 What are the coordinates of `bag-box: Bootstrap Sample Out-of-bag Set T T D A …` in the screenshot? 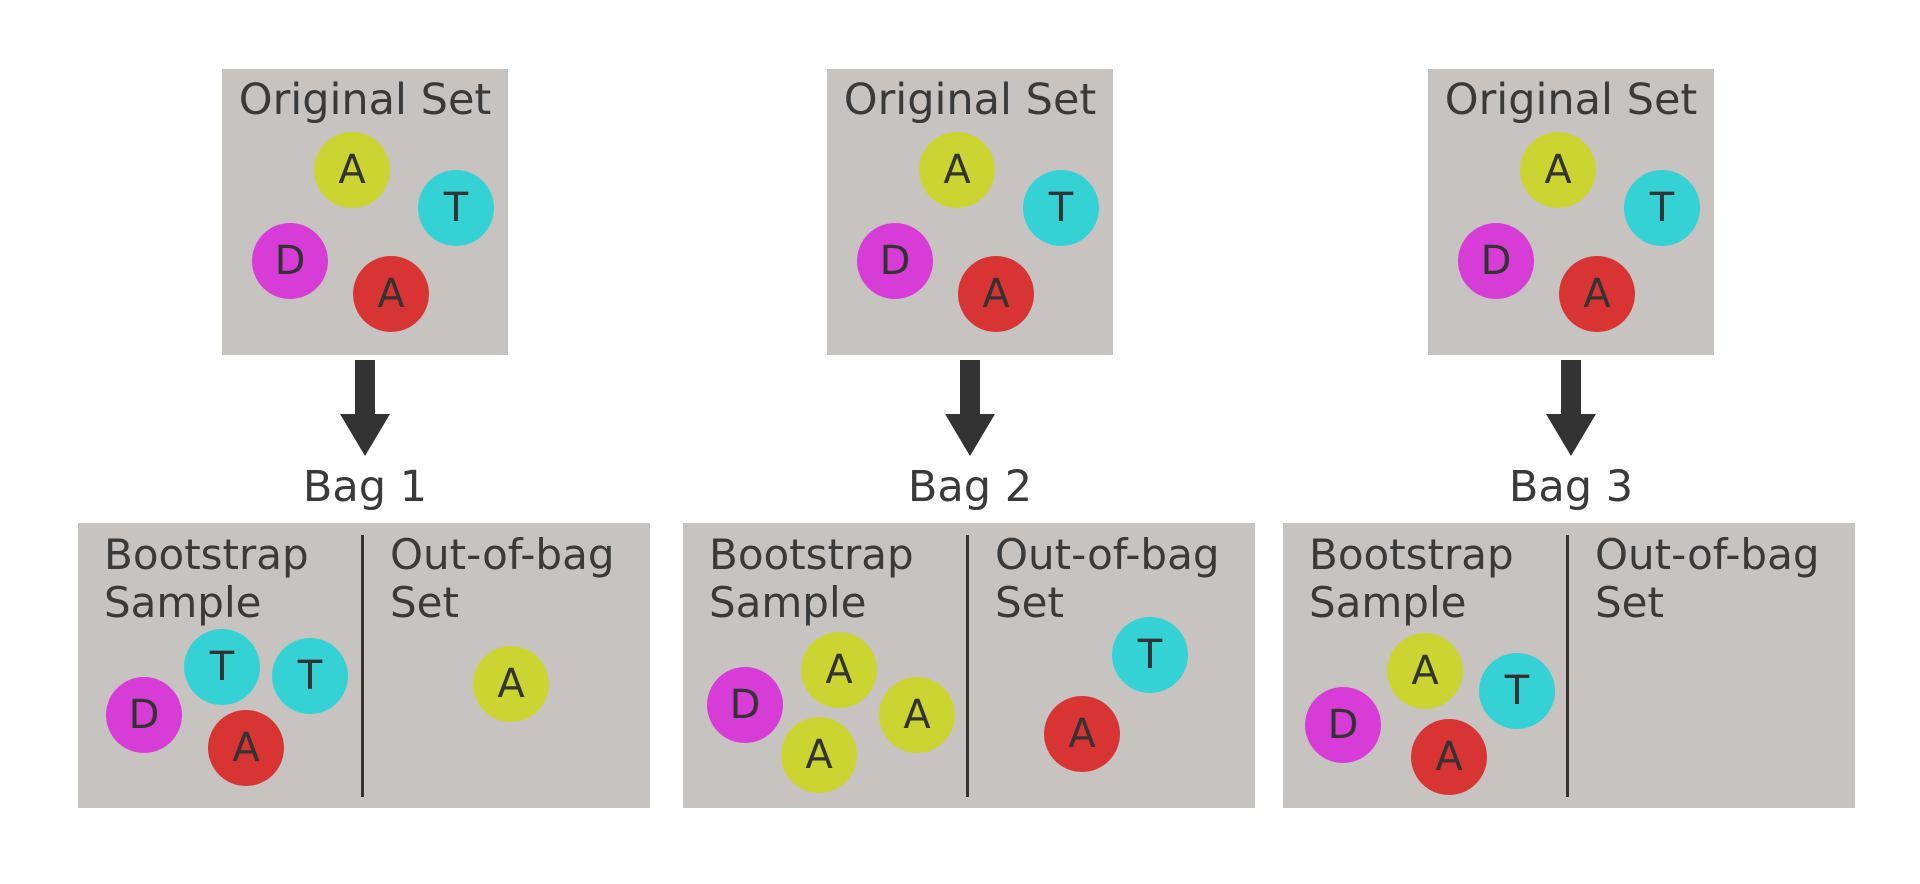 It's located at (364, 665).